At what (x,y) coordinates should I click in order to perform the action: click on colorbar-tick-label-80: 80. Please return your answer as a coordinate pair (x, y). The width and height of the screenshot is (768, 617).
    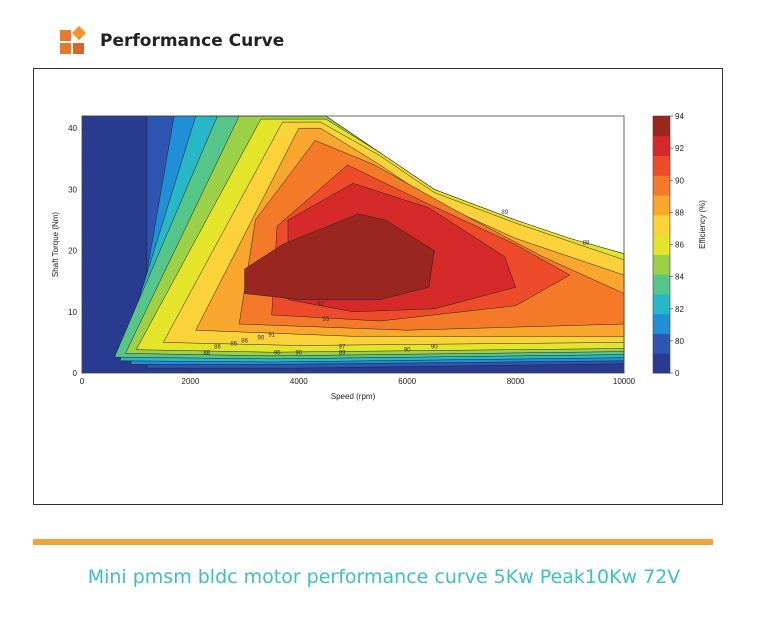
    Looking at the image, I should click on (679, 341).